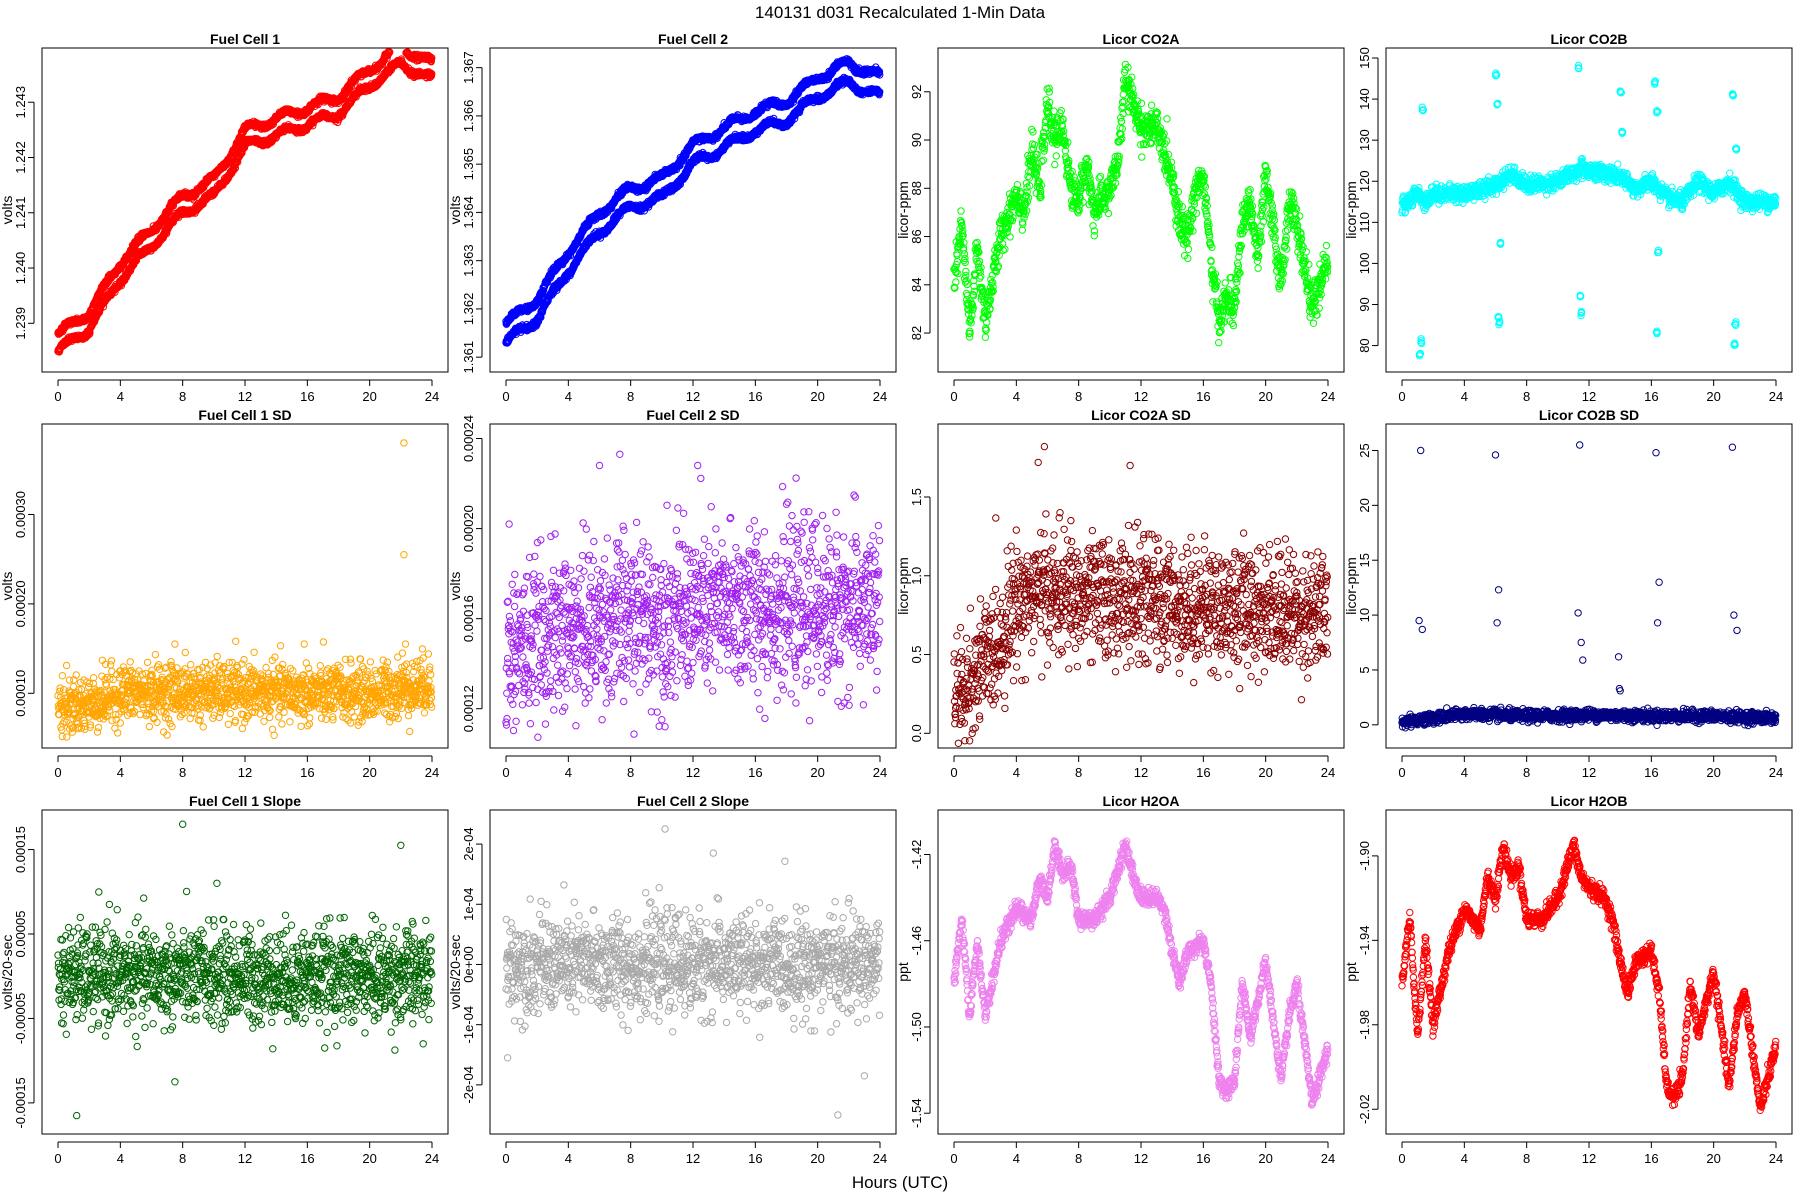 This screenshot has width=1800, height=1200. I want to click on chart-title: Fuel Cell 1, so click(245, 39).